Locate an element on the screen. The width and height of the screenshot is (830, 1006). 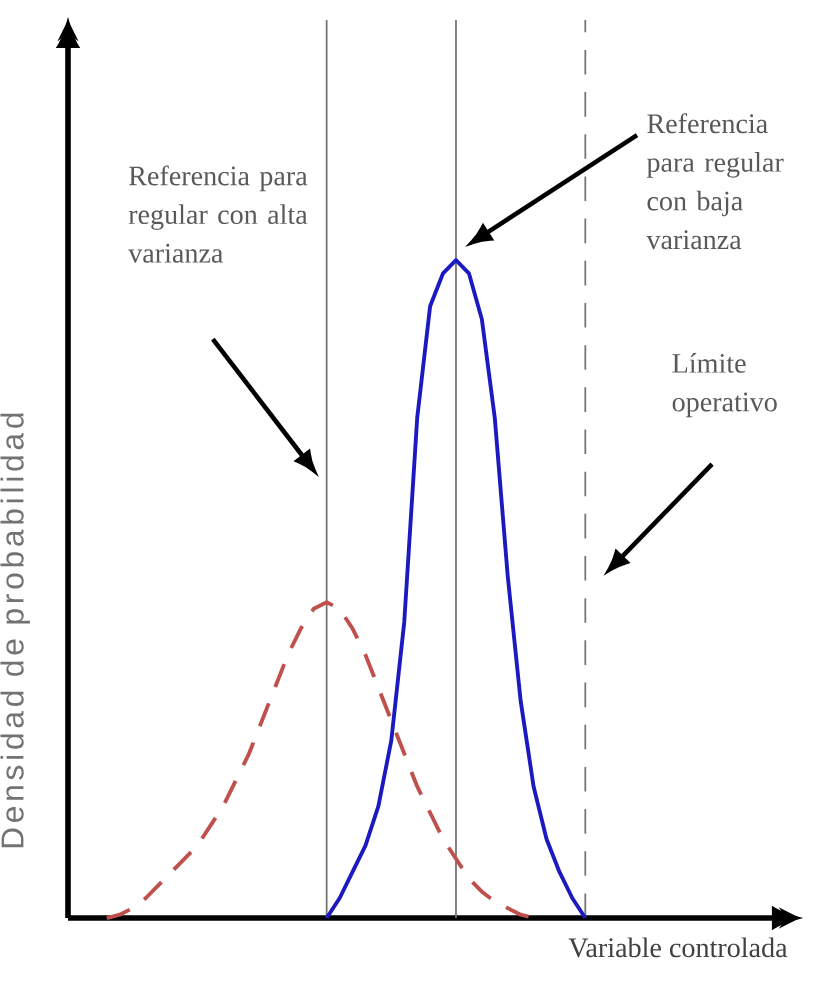
x-axis-title: Variable controlada is located at coordinates (678, 947).